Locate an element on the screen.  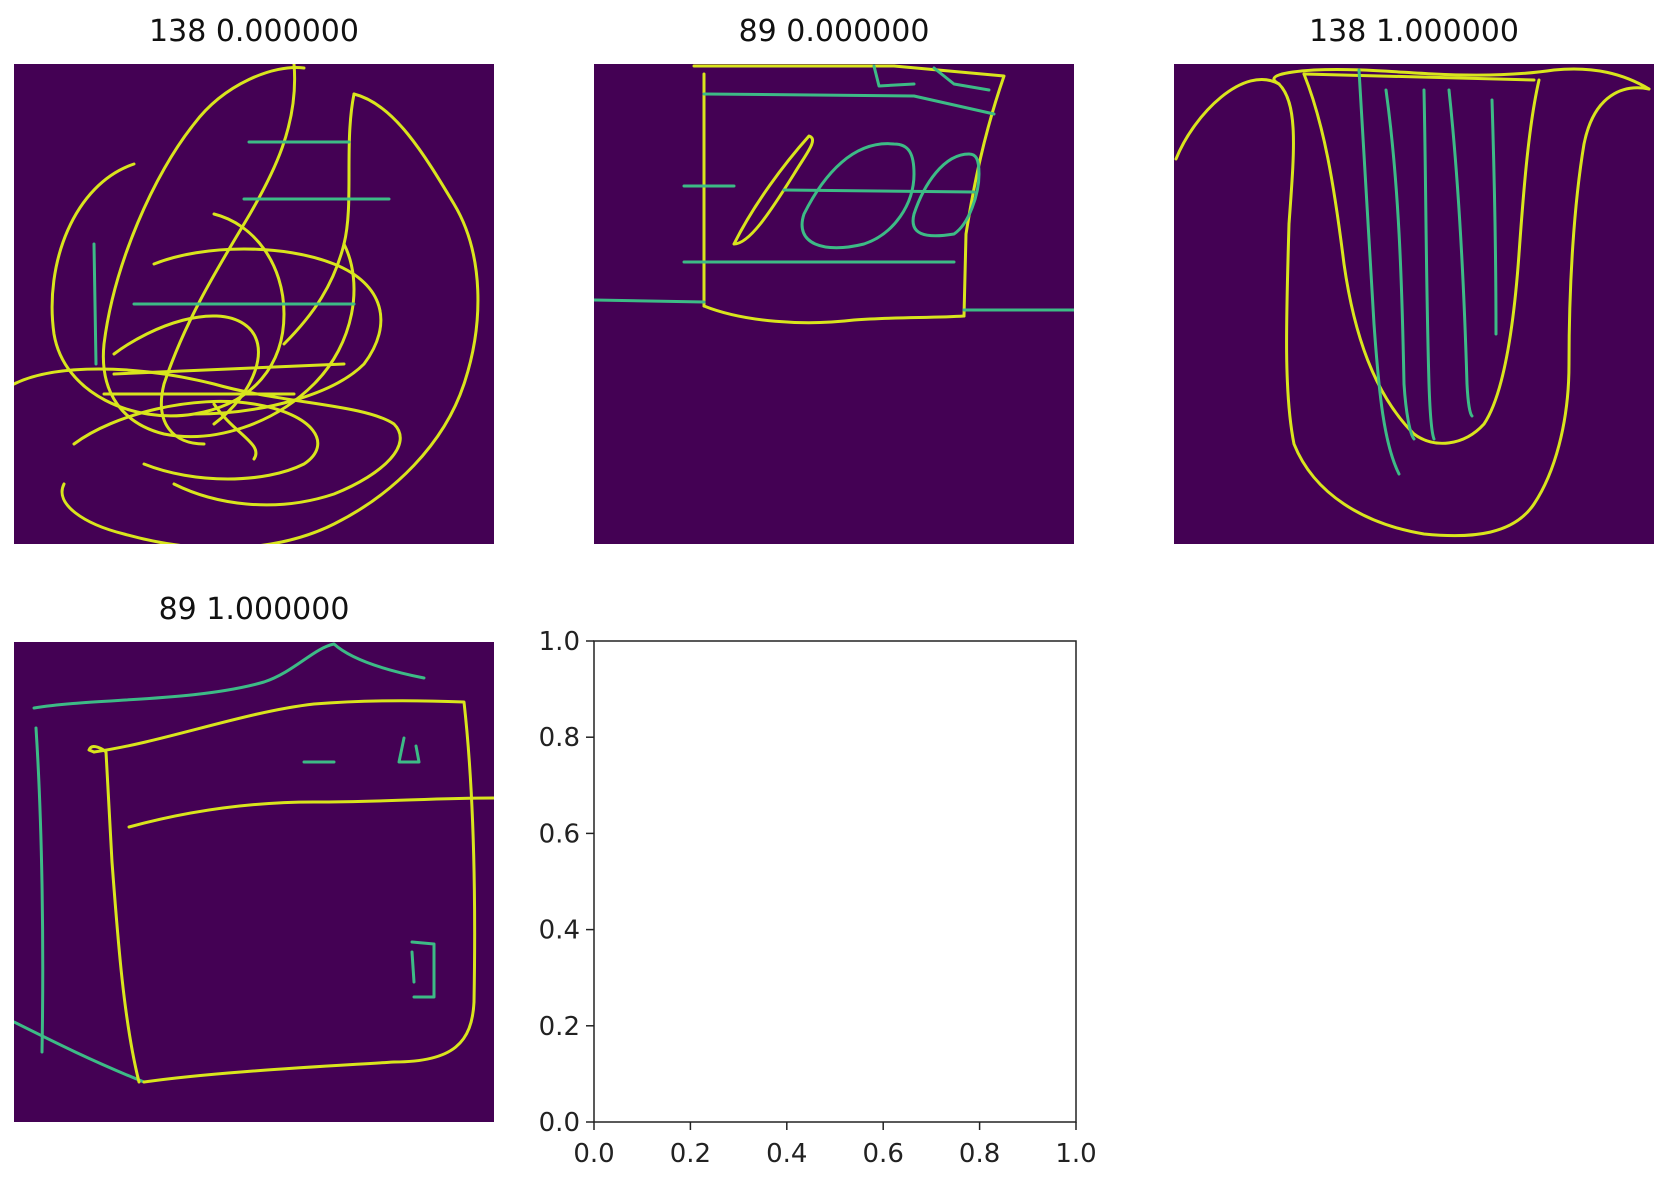
panel-title: 89 1.000000 is located at coordinates (254, 609).